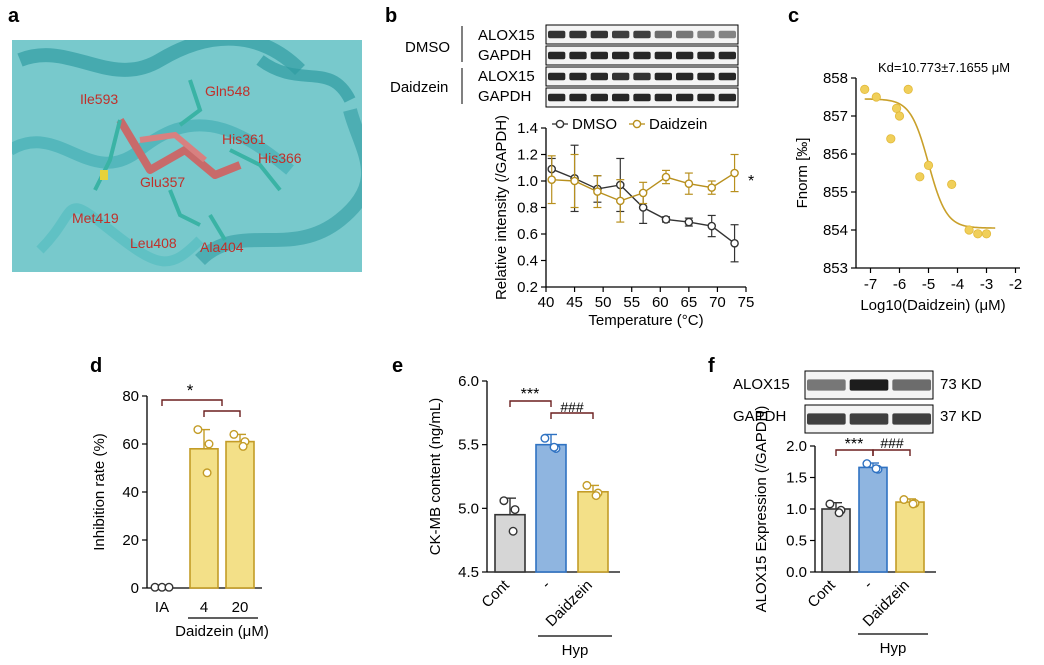 This screenshot has height=665, width=1044. Describe the element at coordinates (130, 540) in the screenshot. I see `y-tick-label: 20` at that location.